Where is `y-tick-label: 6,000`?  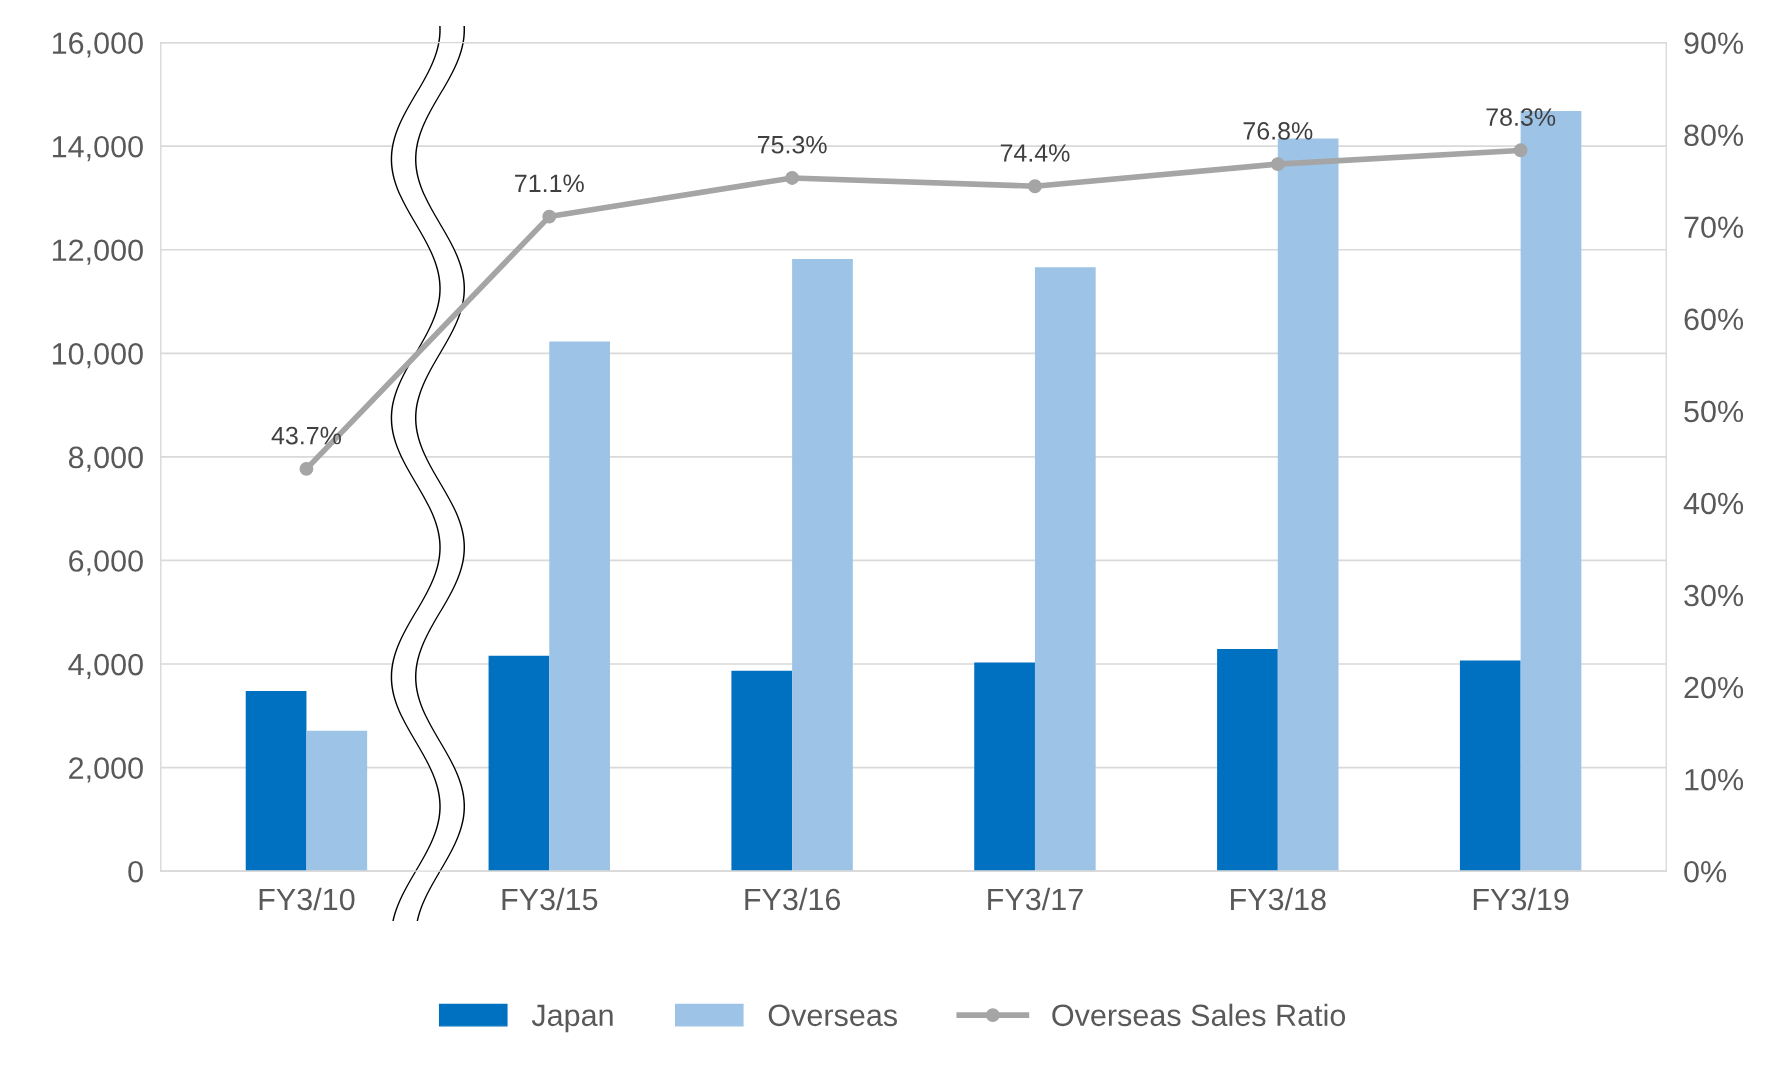 y-tick-label: 6,000 is located at coordinates (106, 563).